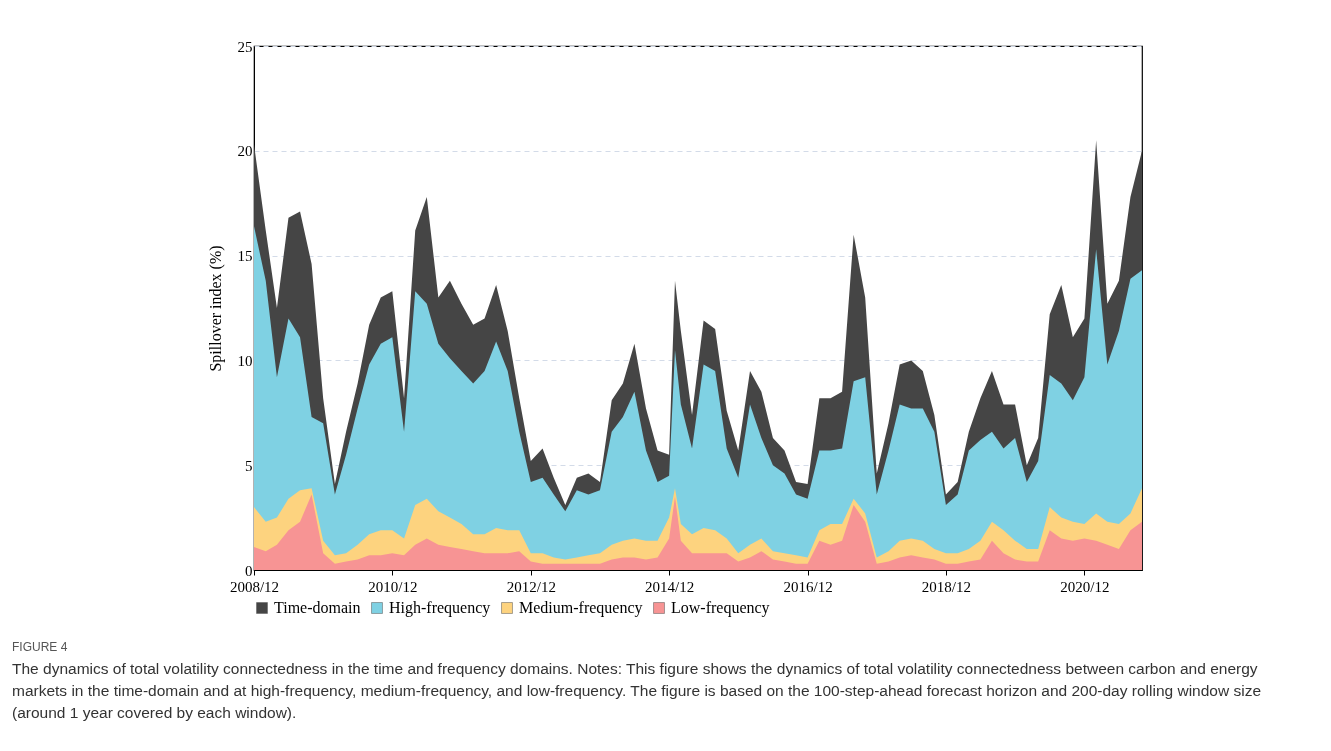  What do you see at coordinates (254, 586) in the screenshot?
I see `x-tick-label: 2008/12` at bounding box center [254, 586].